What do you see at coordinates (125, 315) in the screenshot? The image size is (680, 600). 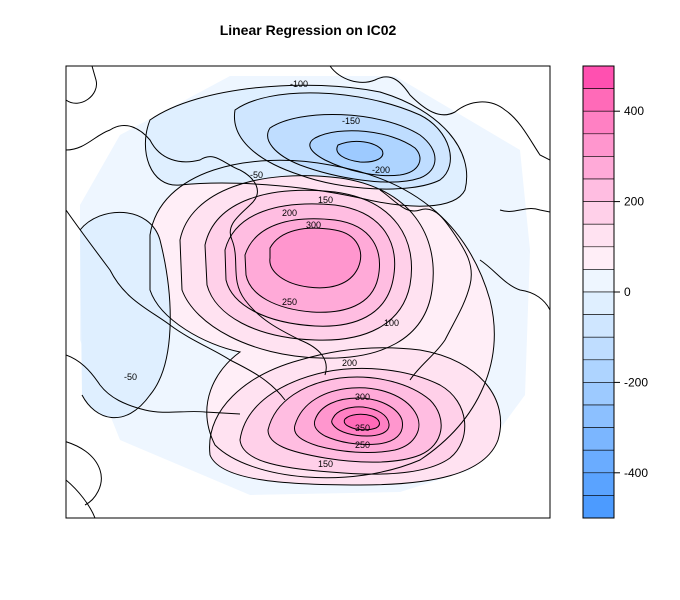 I see `pacific-negative` at bounding box center [125, 315].